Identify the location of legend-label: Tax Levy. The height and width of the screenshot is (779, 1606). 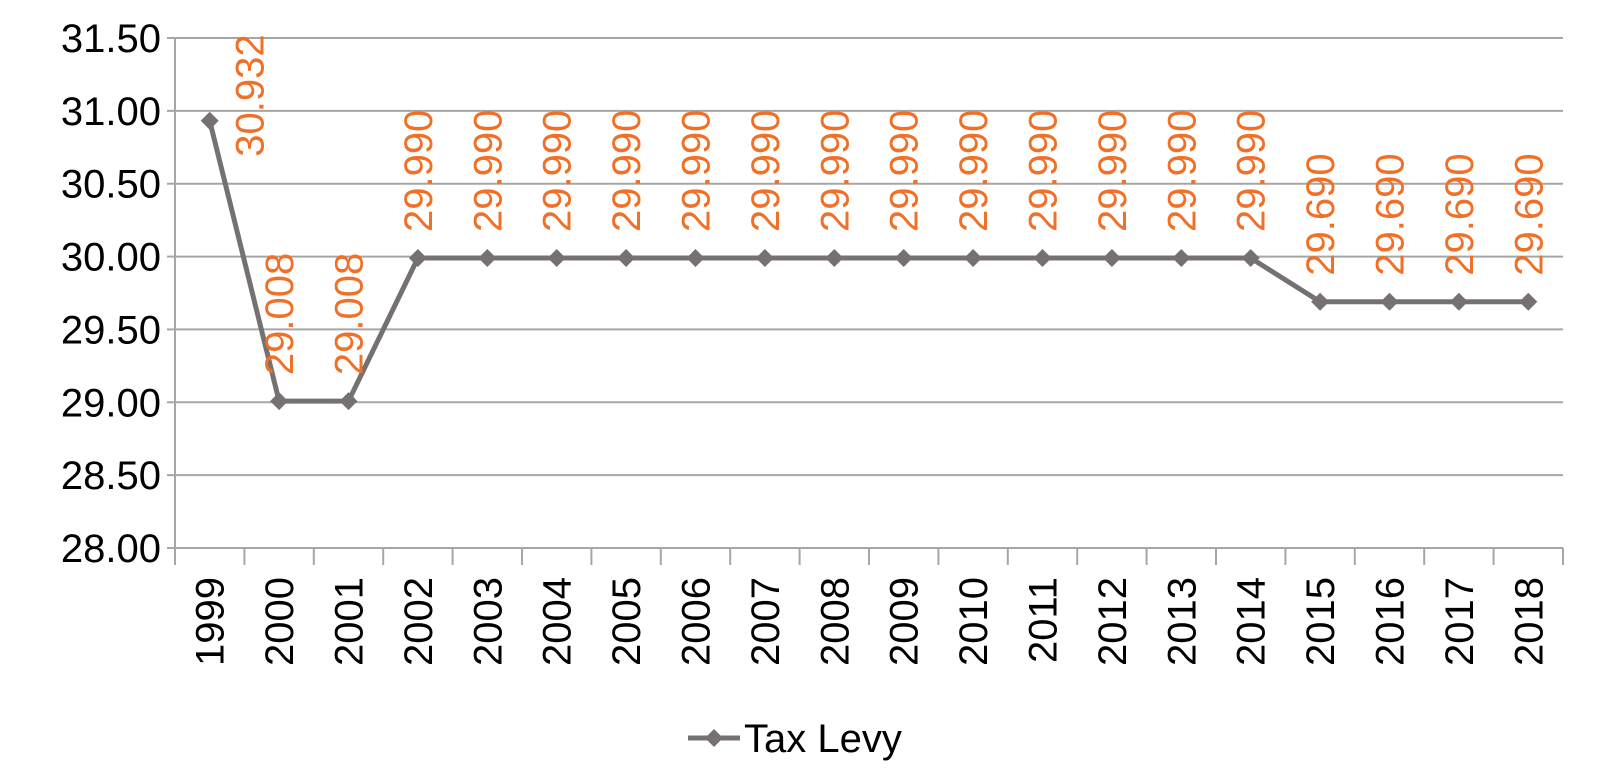
(823, 739).